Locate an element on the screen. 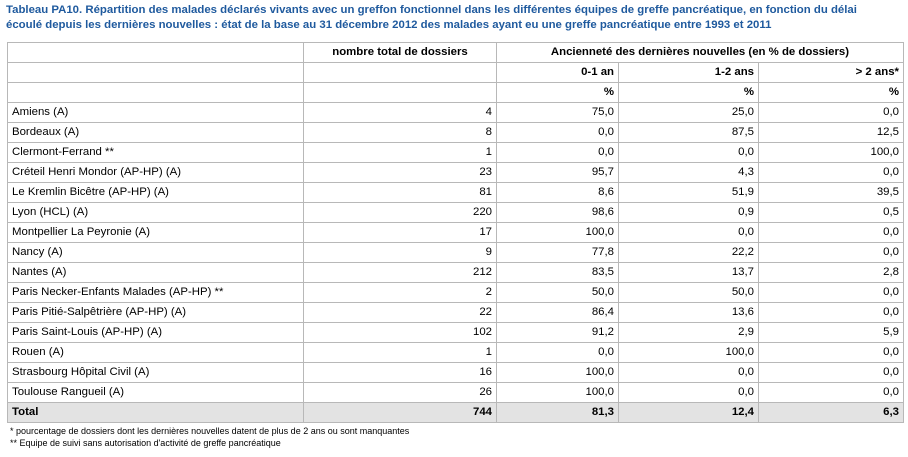 Image resolution: width=908 pixels, height=457 pixels. cell-b: 51,9 is located at coordinates (688, 192).